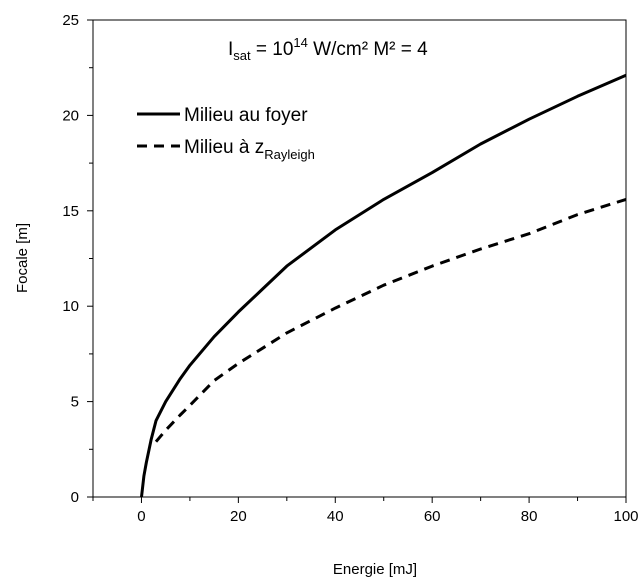  Describe the element at coordinates (70, 211) in the screenshot. I see `y-tick-label: 15` at that location.